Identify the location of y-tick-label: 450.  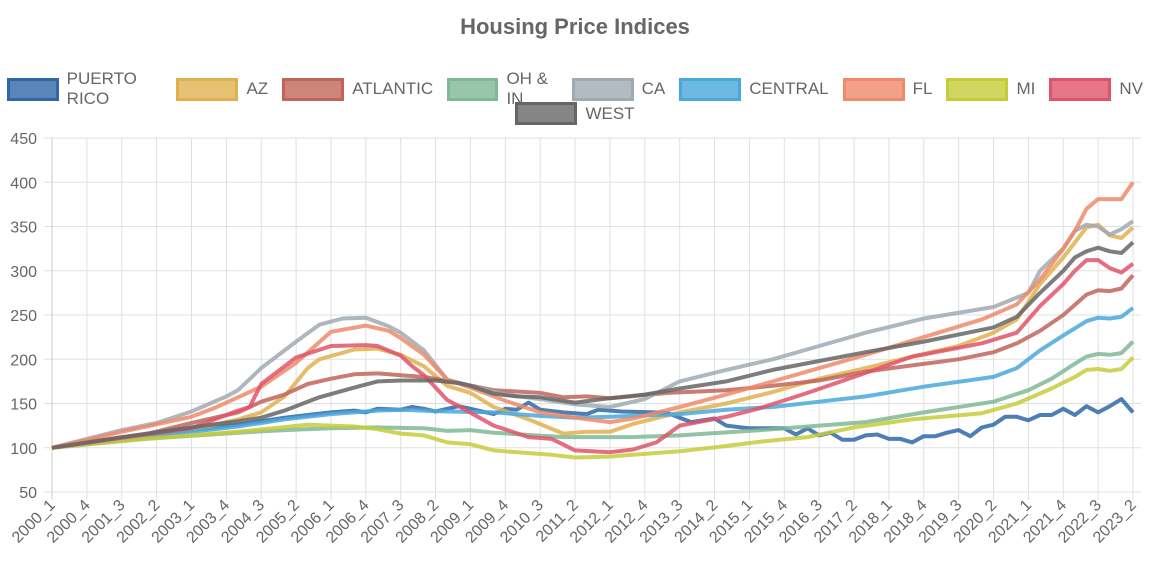
(23, 139).